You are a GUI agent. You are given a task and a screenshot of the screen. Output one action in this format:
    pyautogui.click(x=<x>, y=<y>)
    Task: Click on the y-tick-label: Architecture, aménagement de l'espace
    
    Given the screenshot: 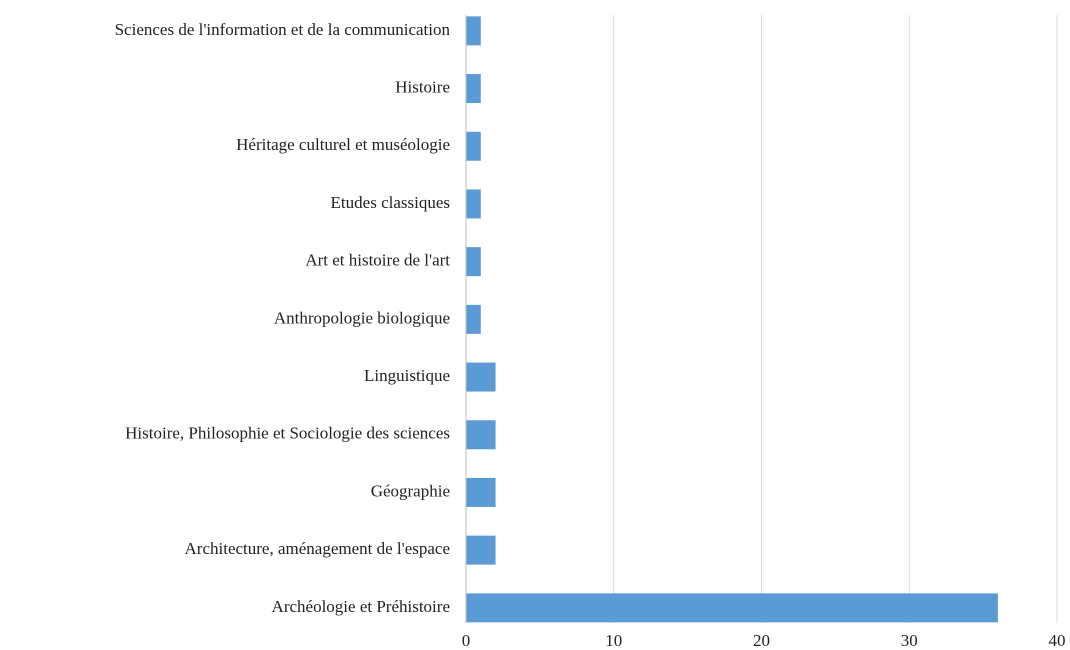 What is the action you would take?
    pyautogui.click(x=317, y=548)
    